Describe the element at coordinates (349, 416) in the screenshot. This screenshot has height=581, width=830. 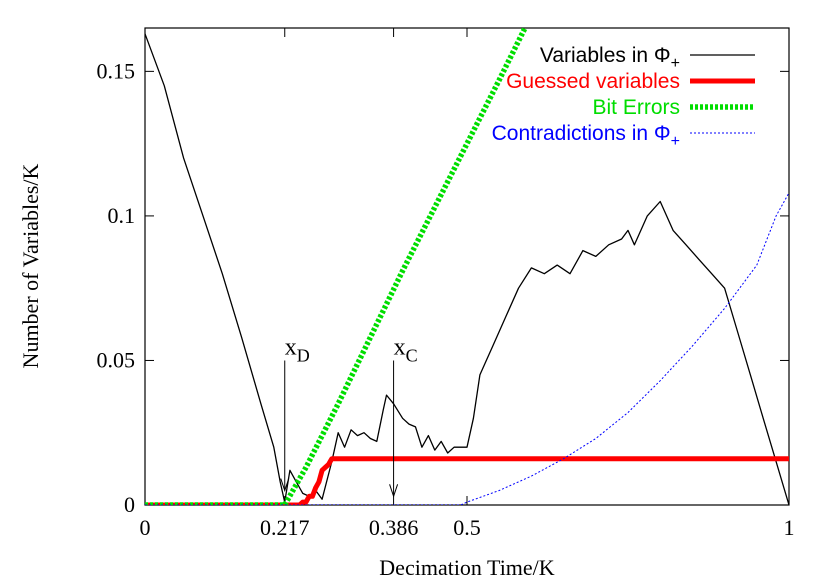
I see `annotation-layer: xD xC` at that location.